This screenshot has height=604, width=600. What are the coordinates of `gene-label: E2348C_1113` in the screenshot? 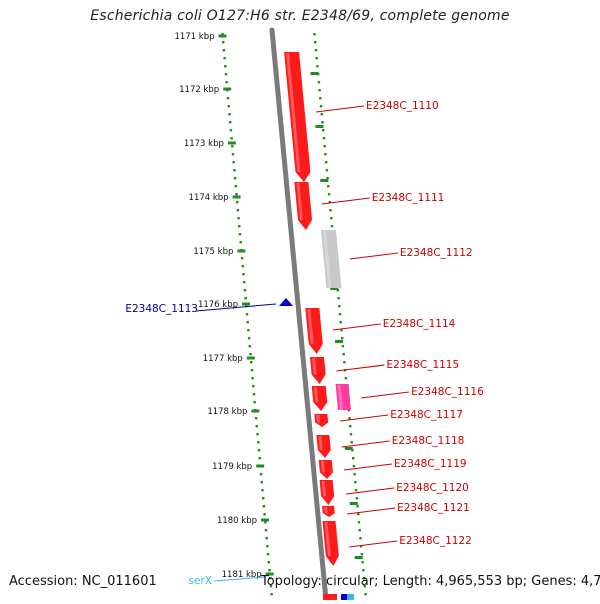 It's located at (161, 309).